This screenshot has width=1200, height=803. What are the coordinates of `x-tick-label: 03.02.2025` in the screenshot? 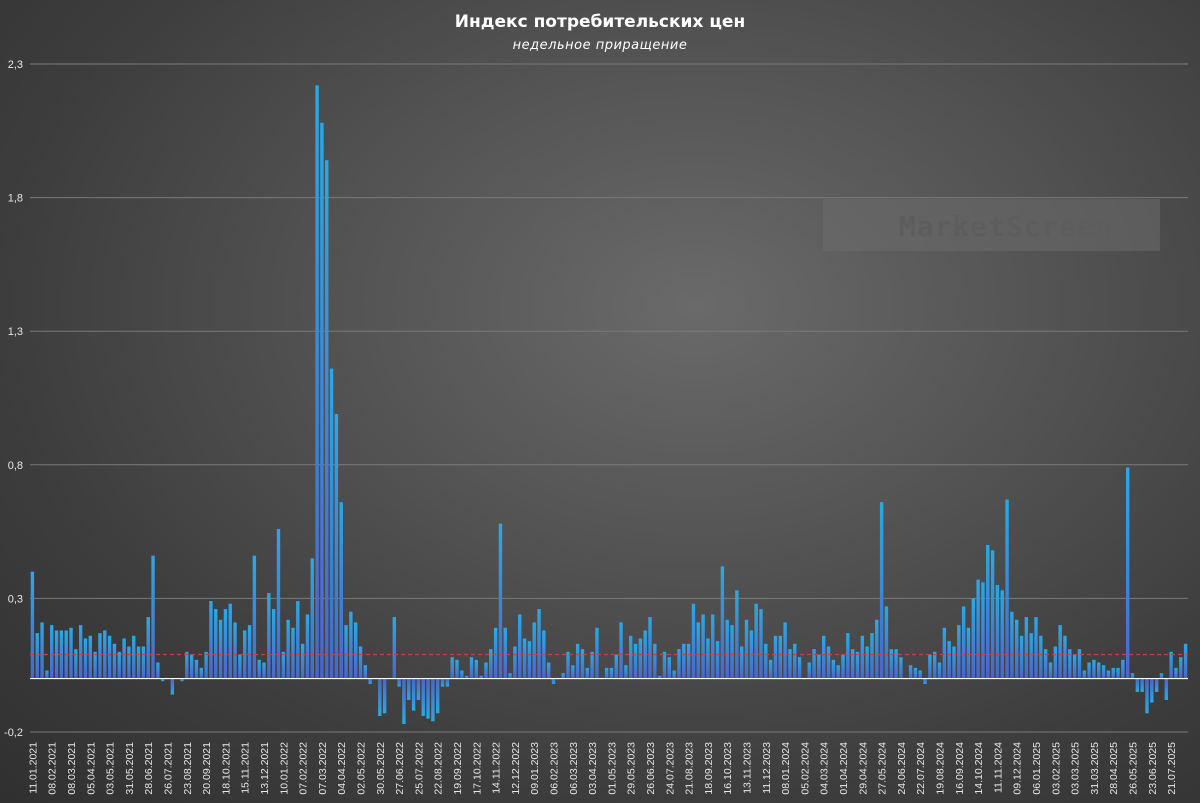 It's located at (1056, 768).